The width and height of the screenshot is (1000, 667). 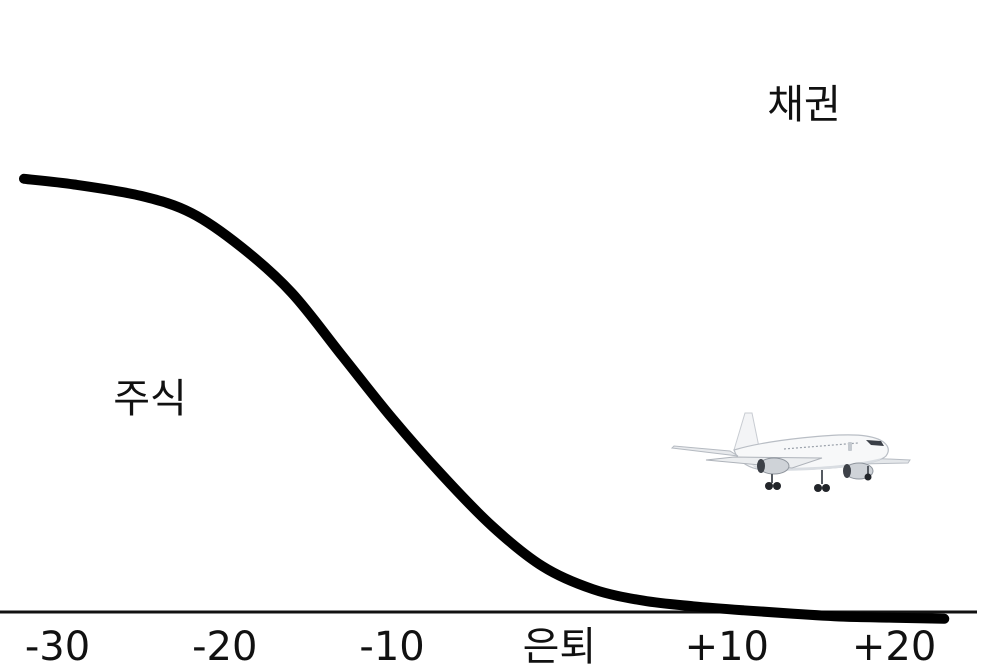 What do you see at coordinates (790, 452) in the screenshot?
I see `airplane-icon` at bounding box center [790, 452].